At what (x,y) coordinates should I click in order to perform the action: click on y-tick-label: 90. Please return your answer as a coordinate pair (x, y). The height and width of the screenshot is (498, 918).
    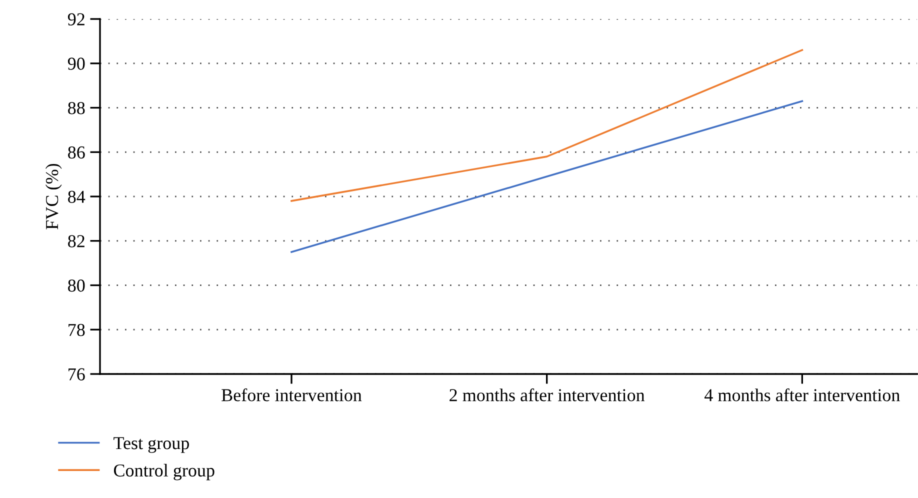
    Looking at the image, I should click on (76, 64).